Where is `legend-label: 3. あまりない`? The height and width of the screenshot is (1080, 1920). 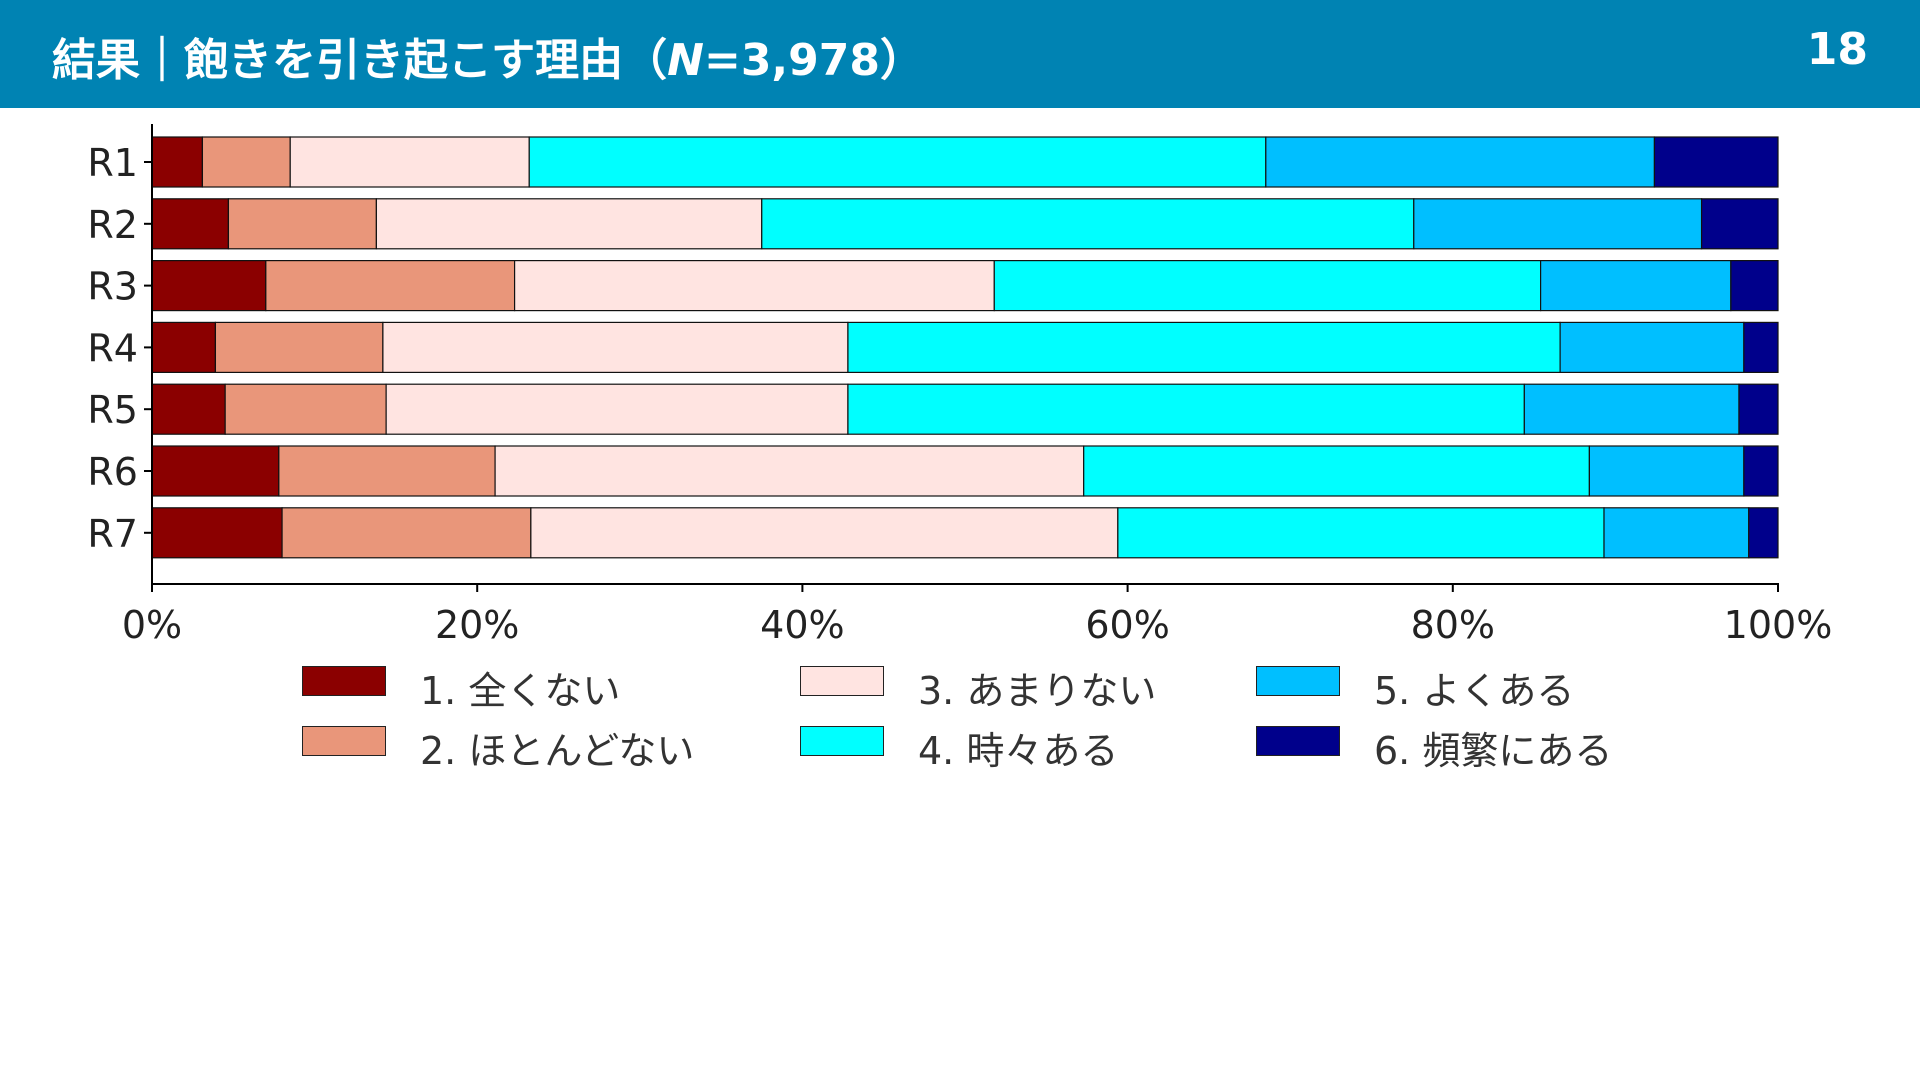
legend-label: 3. あまりない is located at coordinates (1037, 691).